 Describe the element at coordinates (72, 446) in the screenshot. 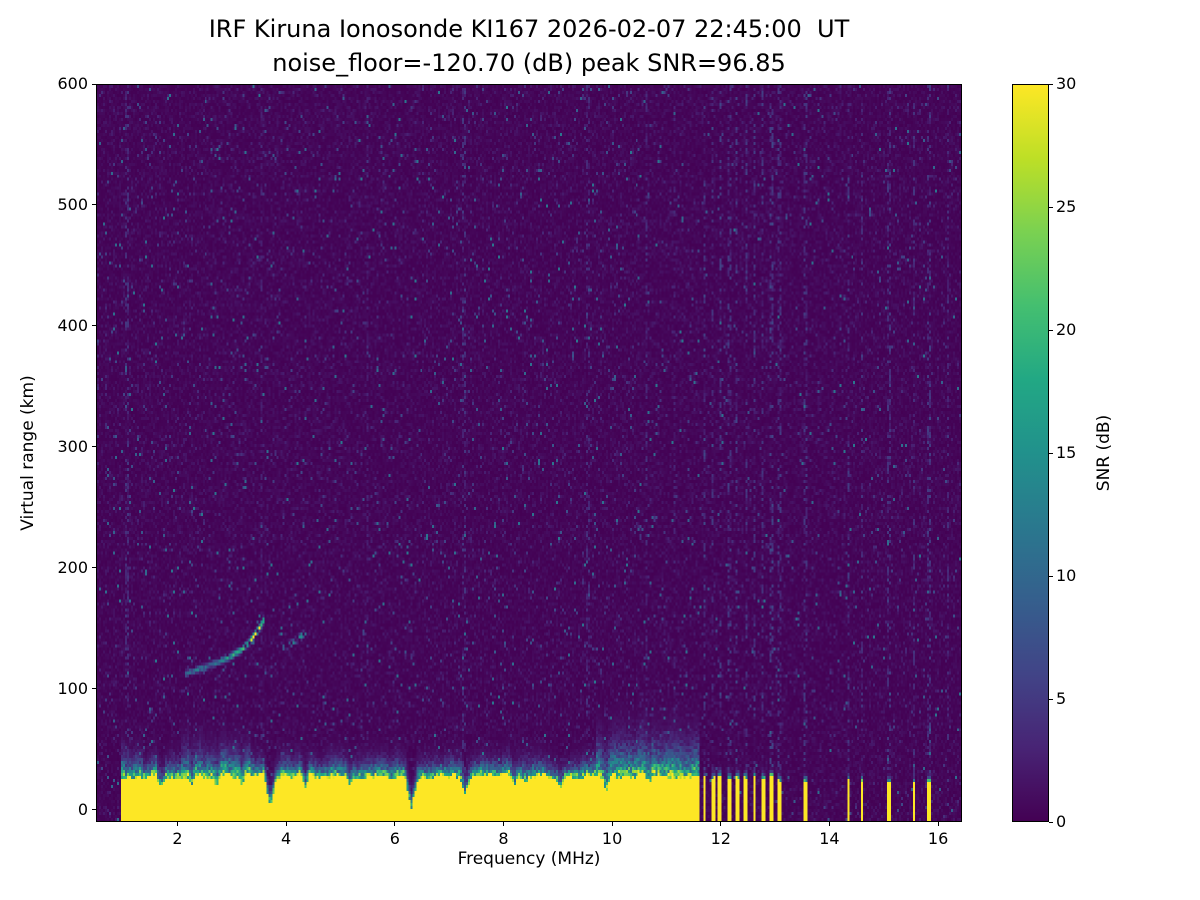

I see `y-tick-label: 300` at that location.